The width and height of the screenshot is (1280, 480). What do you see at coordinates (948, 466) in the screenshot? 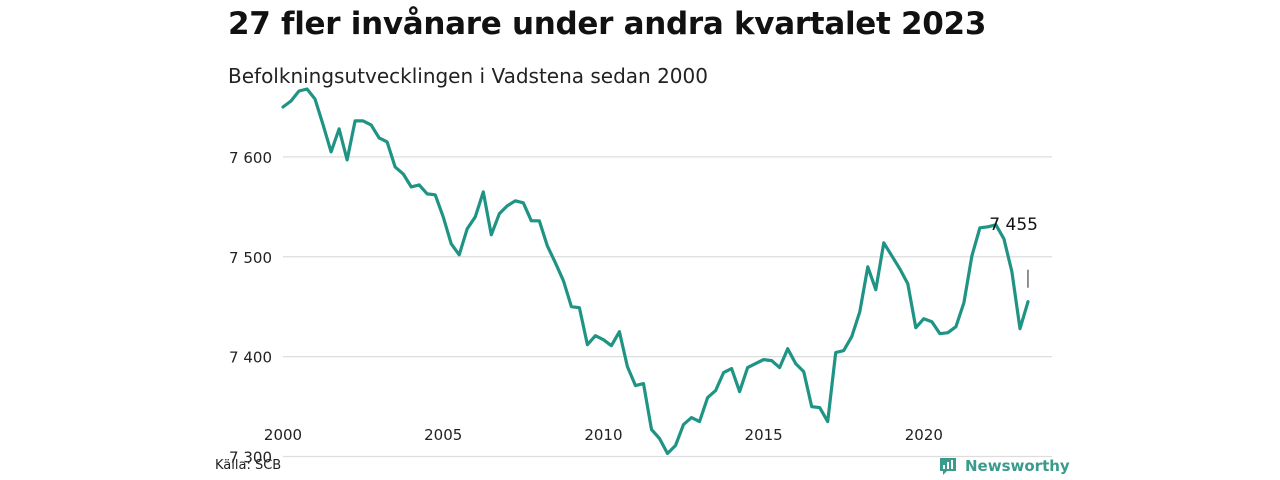
I see `newsworthy-logo-icon` at bounding box center [948, 466].